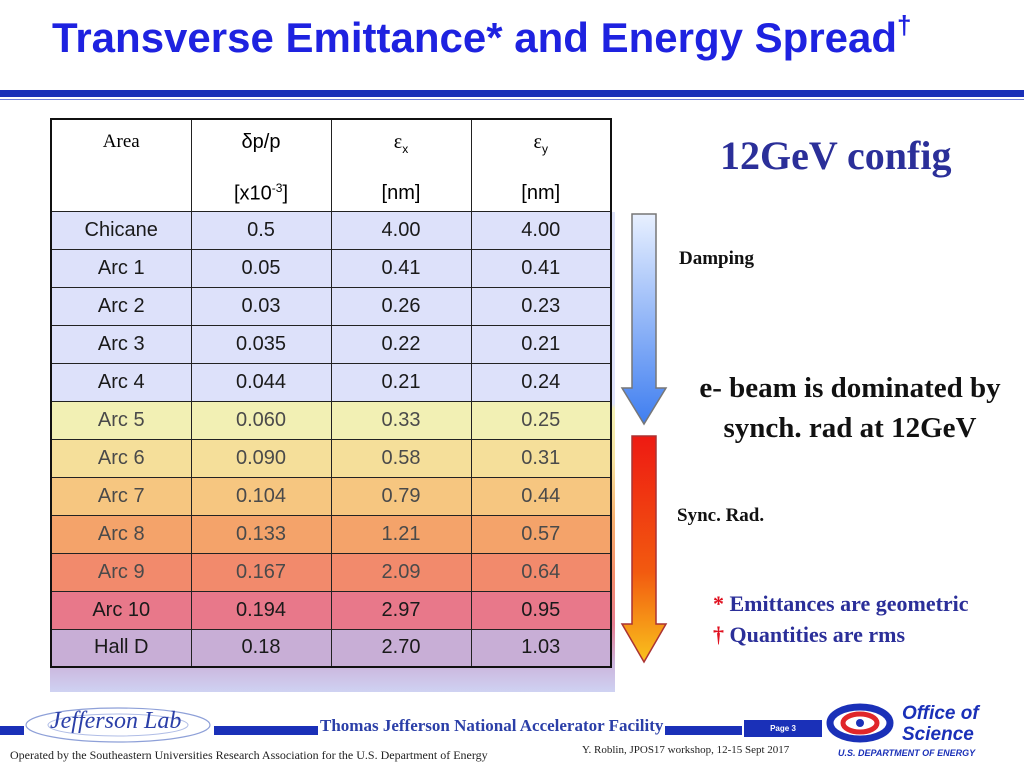  Describe the element at coordinates (540, 144) in the screenshot. I see `header-ey-label: εy` at that location.